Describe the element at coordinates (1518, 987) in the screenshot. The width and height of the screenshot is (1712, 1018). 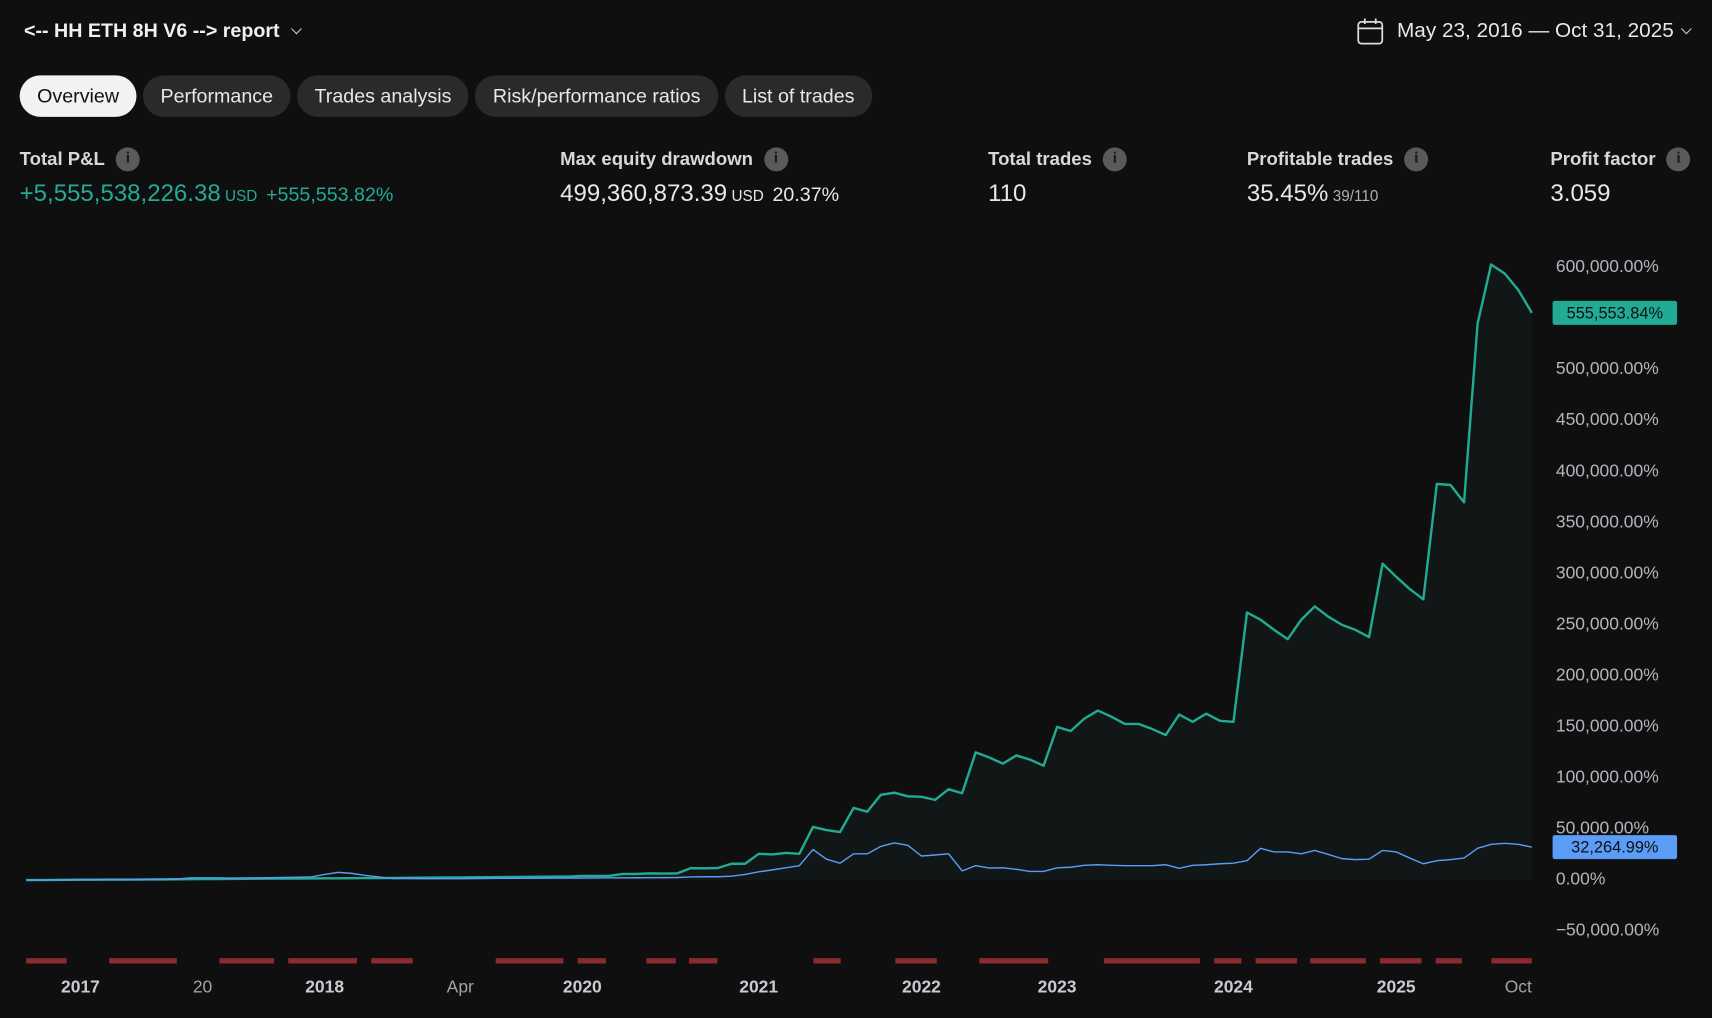
I see `x-tick-label: Oct` at that location.